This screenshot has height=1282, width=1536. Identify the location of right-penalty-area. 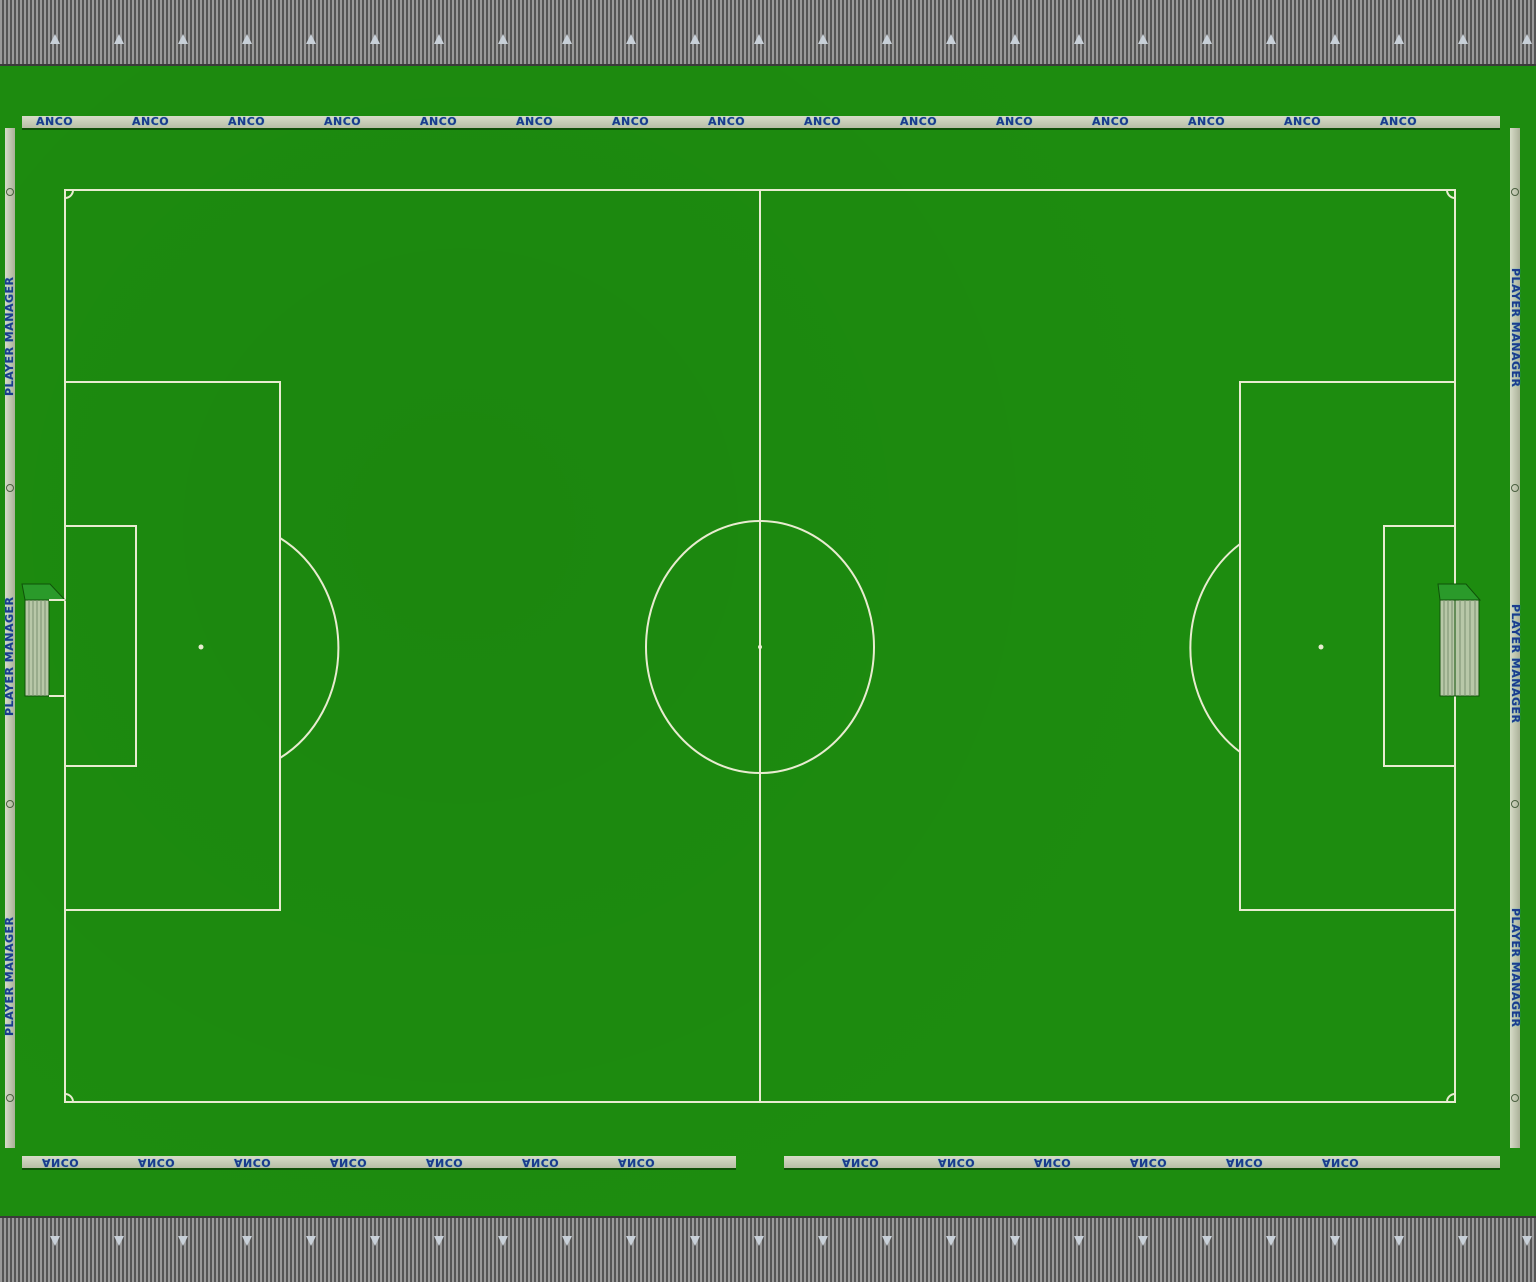
(1347, 646).